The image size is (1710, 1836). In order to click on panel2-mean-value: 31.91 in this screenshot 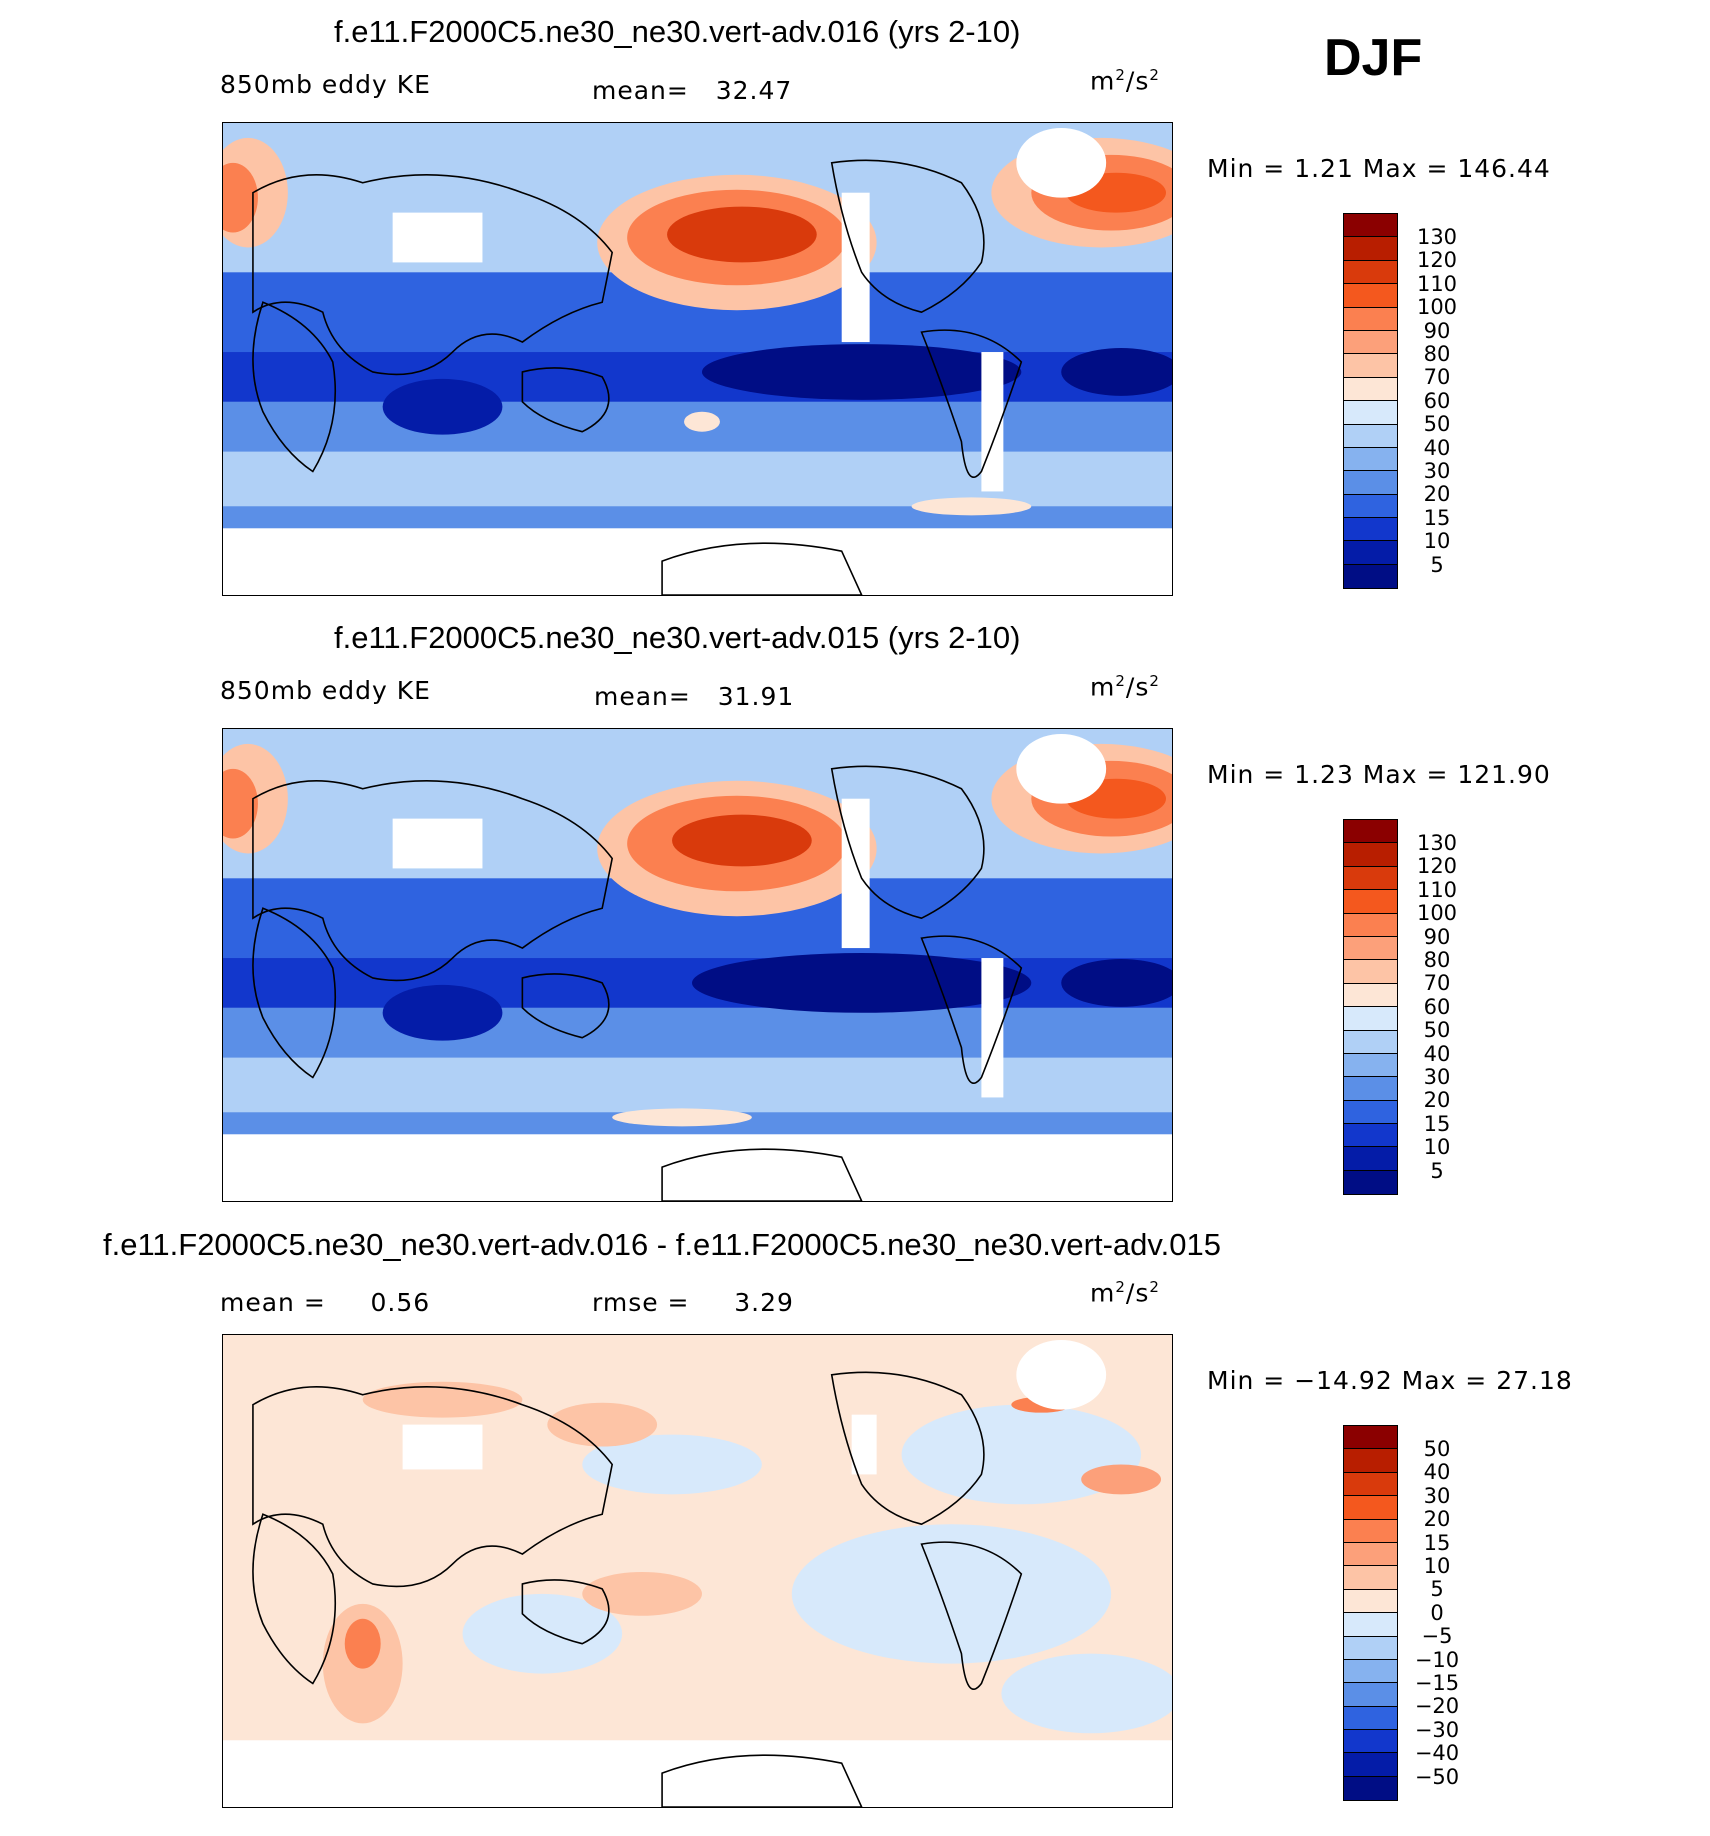, I will do `click(756, 696)`.